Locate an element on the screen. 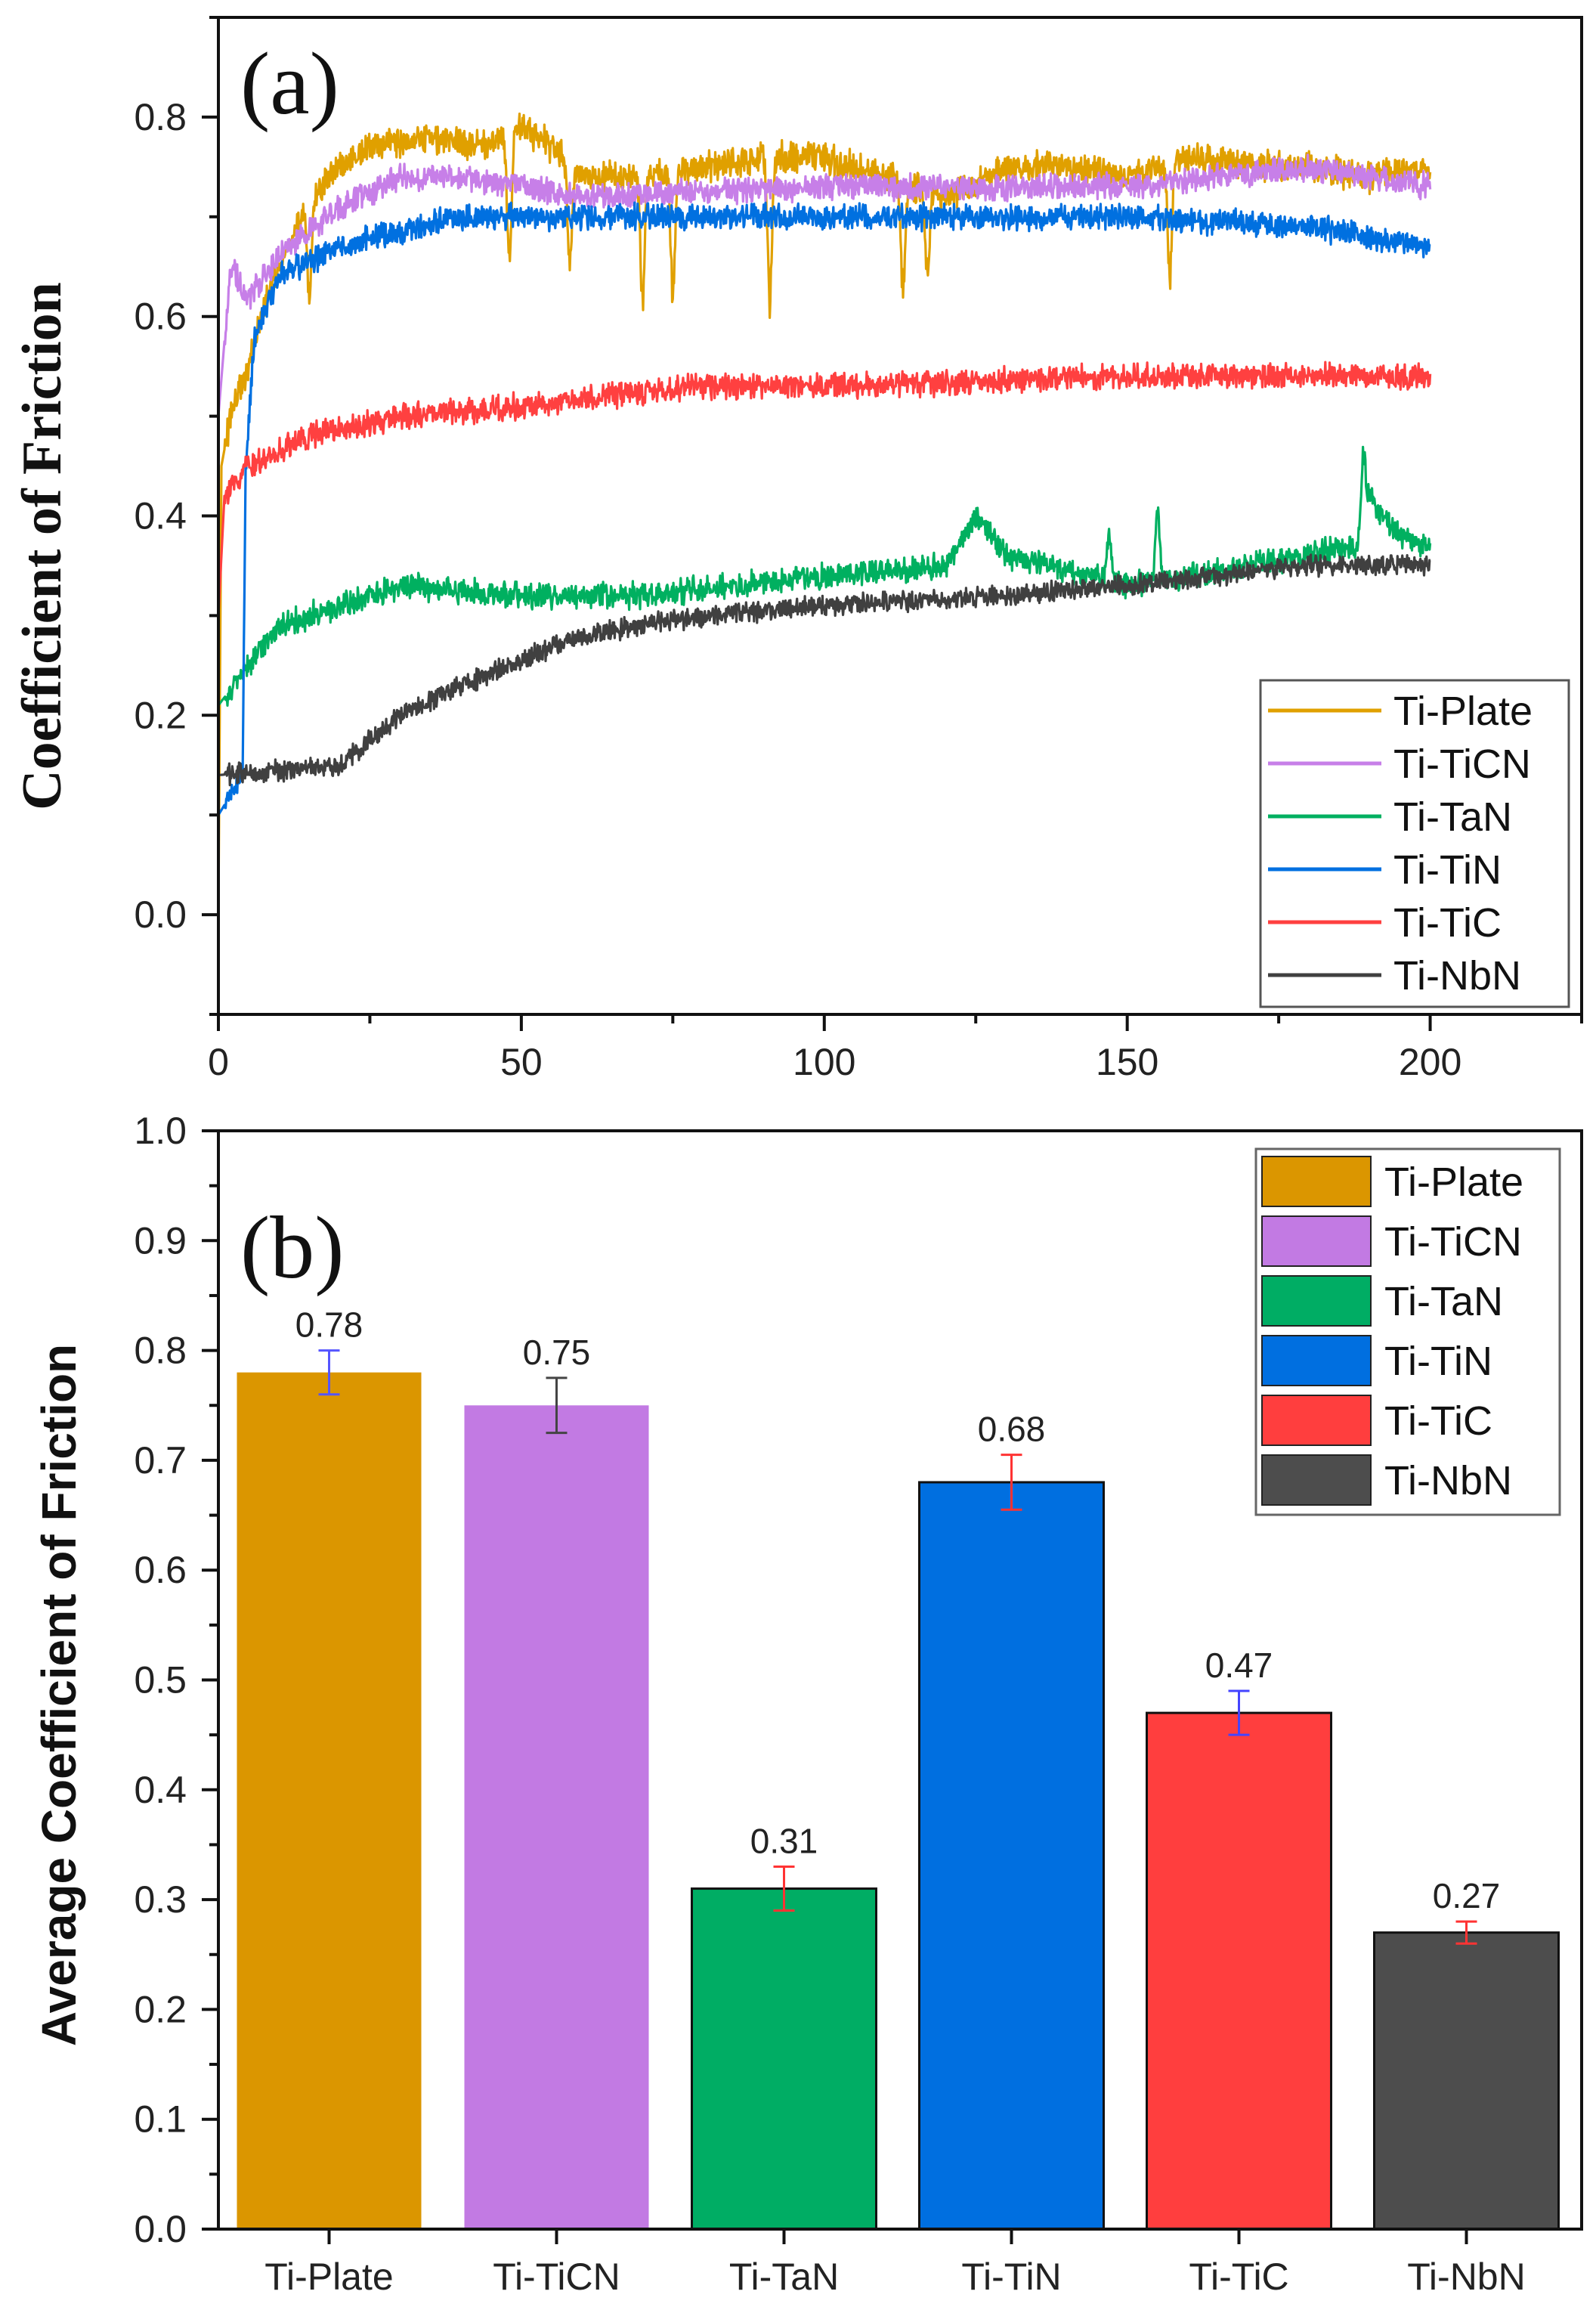 Image resolution: width=1596 pixels, height=2313 pixels. series-line-ti-tic is located at coordinates (824, 488).